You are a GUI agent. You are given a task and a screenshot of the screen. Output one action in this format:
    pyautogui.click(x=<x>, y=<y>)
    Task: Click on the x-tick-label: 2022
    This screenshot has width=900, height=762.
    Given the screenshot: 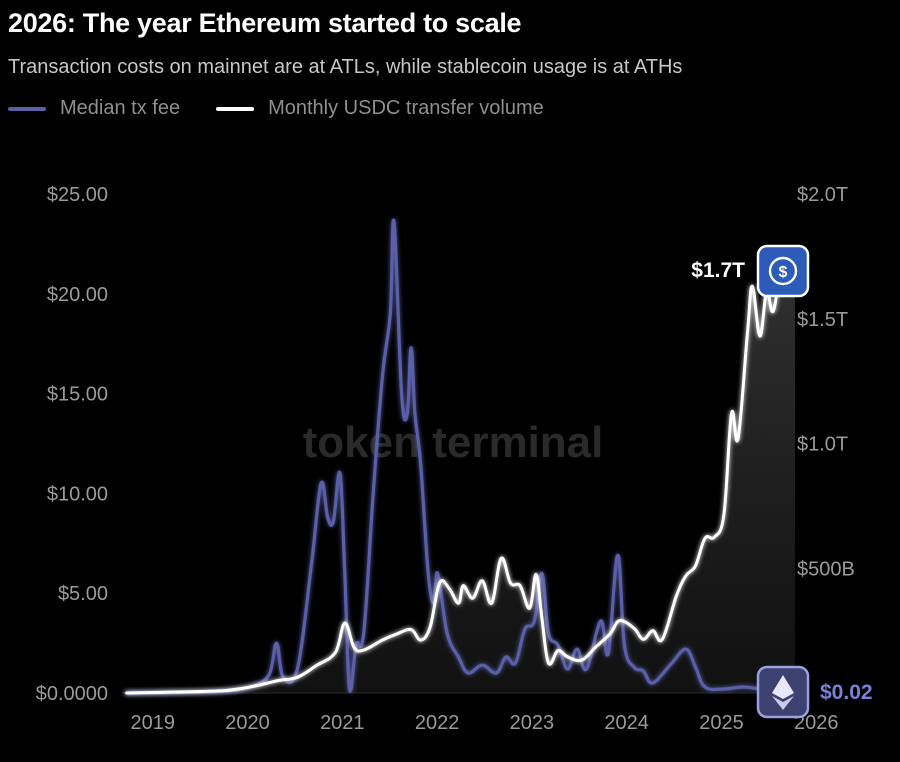 What is the action you would take?
    pyautogui.click(x=437, y=723)
    